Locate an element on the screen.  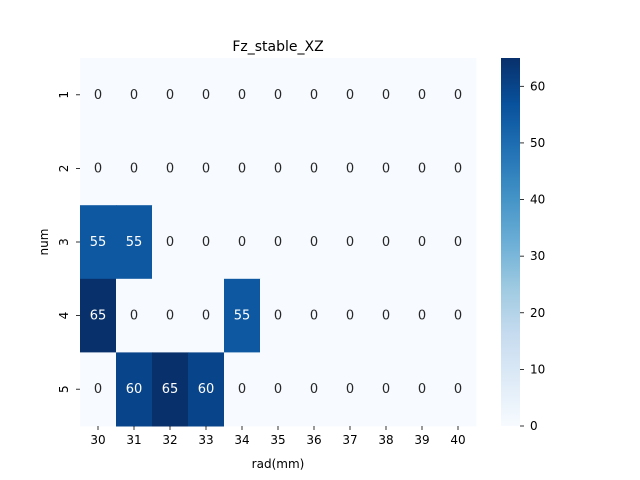
x-axis-label: rad(mm) is located at coordinates (278, 464).